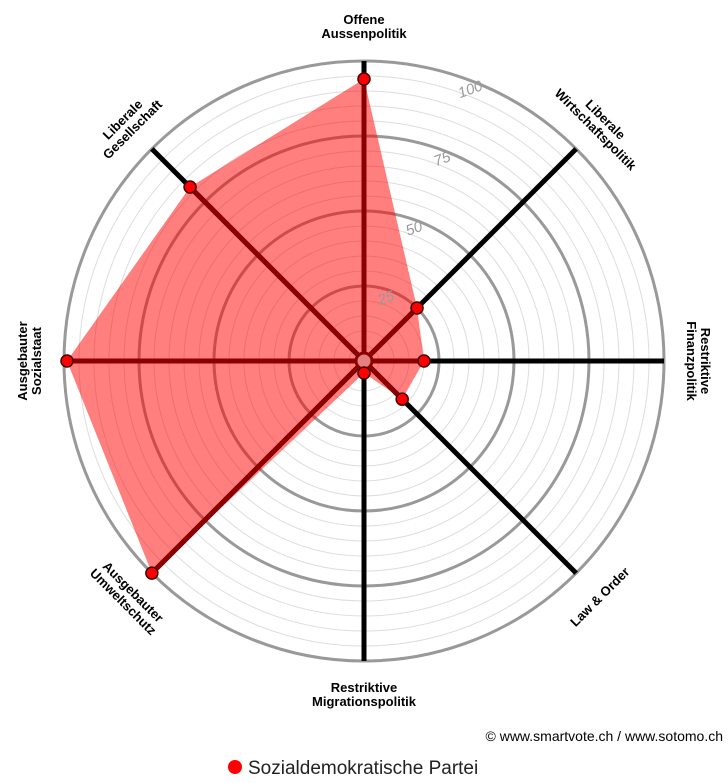  Describe the element at coordinates (385, 298) in the screenshot. I see `tick-label: 25` at that location.